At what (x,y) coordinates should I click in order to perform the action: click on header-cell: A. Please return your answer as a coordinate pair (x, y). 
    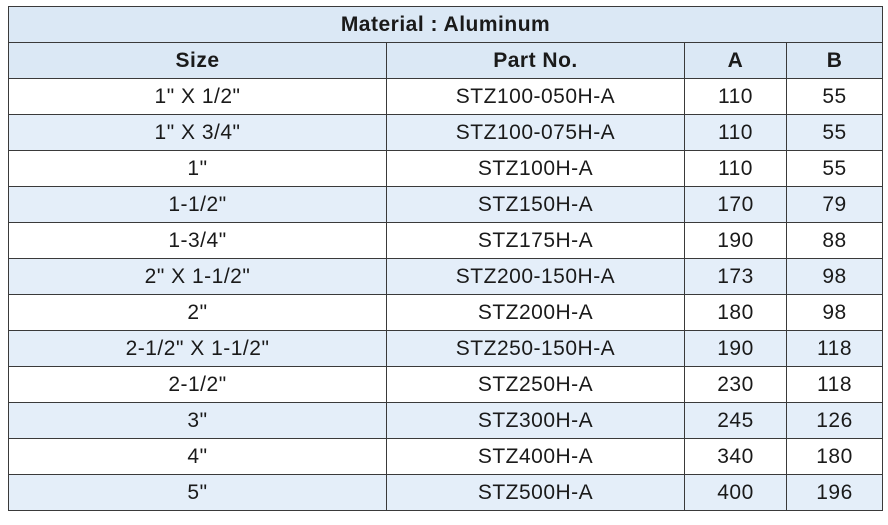
    Looking at the image, I should click on (735, 60).